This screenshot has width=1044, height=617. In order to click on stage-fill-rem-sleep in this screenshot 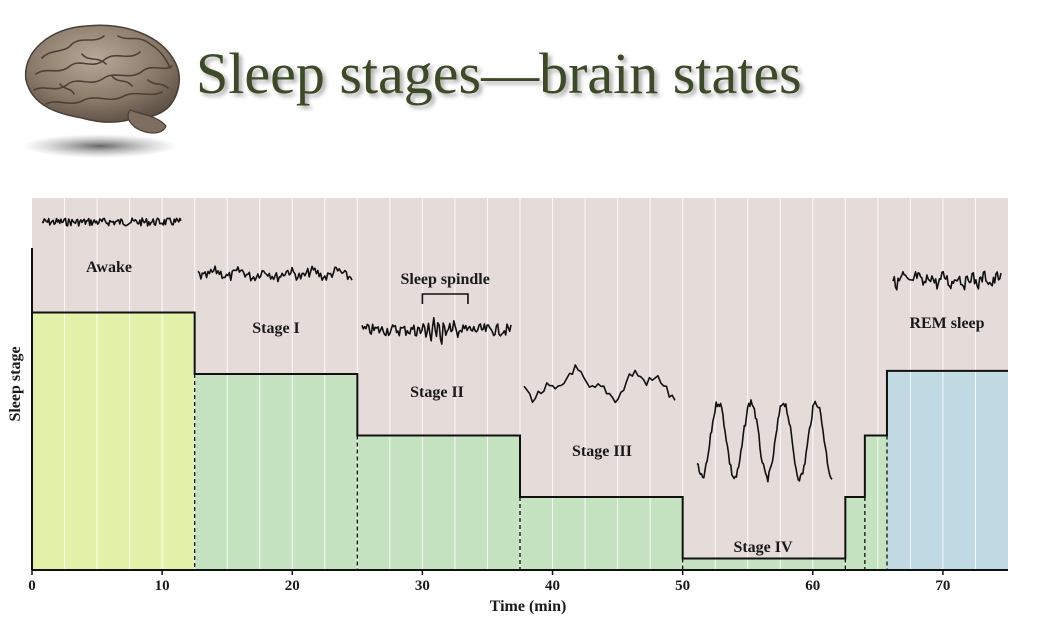, I will do `click(947, 470)`.